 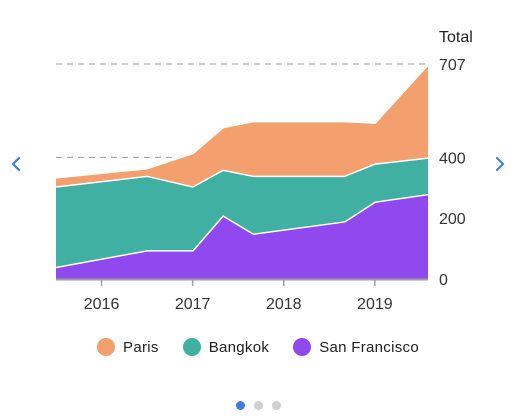 I want to click on legend-label: Bangkok, so click(x=239, y=347).